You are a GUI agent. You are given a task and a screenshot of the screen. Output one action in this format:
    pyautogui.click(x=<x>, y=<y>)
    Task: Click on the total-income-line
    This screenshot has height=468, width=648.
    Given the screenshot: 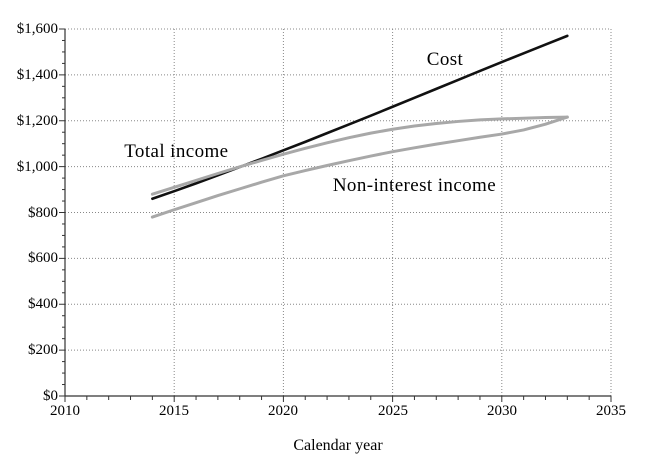 What is the action you would take?
    pyautogui.click(x=359, y=155)
    